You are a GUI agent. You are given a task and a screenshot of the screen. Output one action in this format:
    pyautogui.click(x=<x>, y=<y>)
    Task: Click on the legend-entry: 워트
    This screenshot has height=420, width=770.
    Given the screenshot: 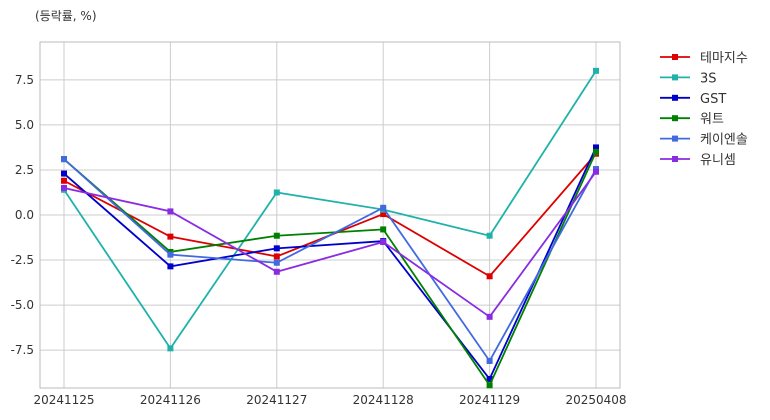 What is the action you would take?
    pyautogui.click(x=692, y=119)
    